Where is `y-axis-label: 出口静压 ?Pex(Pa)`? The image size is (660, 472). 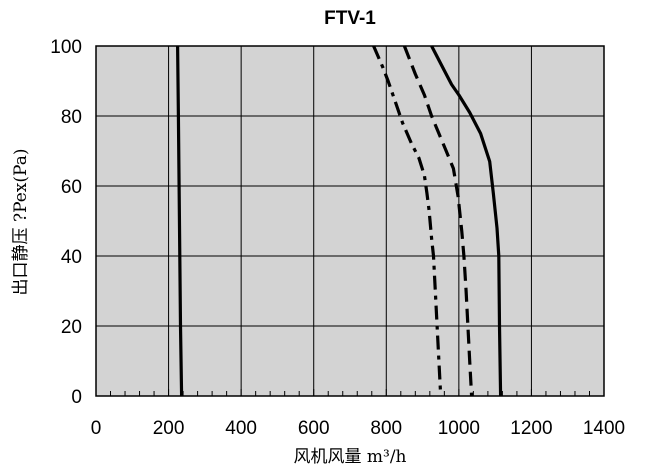 y-axis-label: 出口静压 ?Pex(Pa) is located at coordinates (21, 222).